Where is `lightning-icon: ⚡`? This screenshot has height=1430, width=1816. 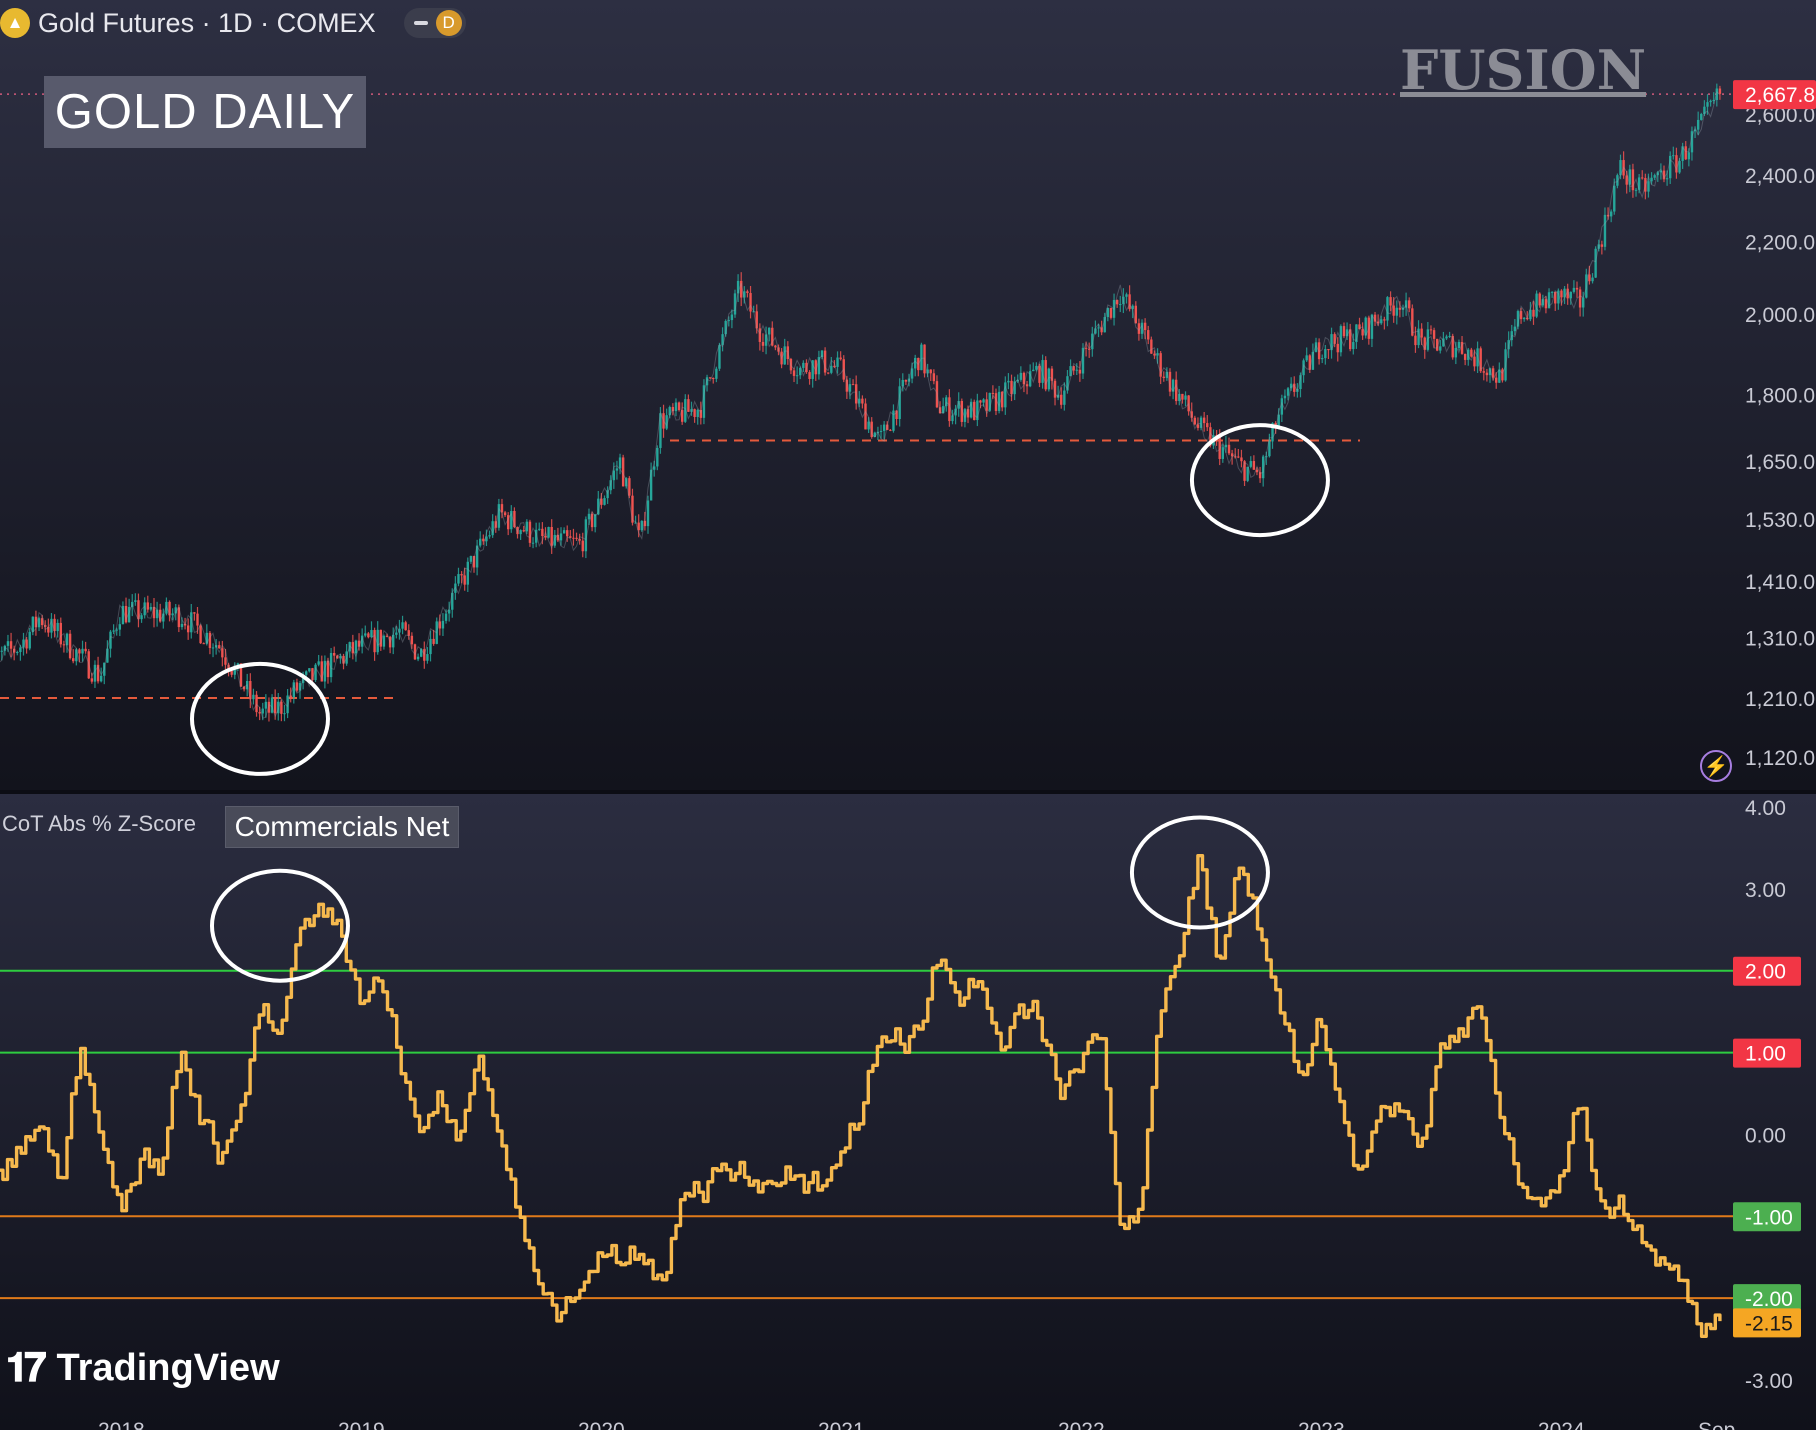
lightning-icon: ⚡ is located at coordinates (1716, 766).